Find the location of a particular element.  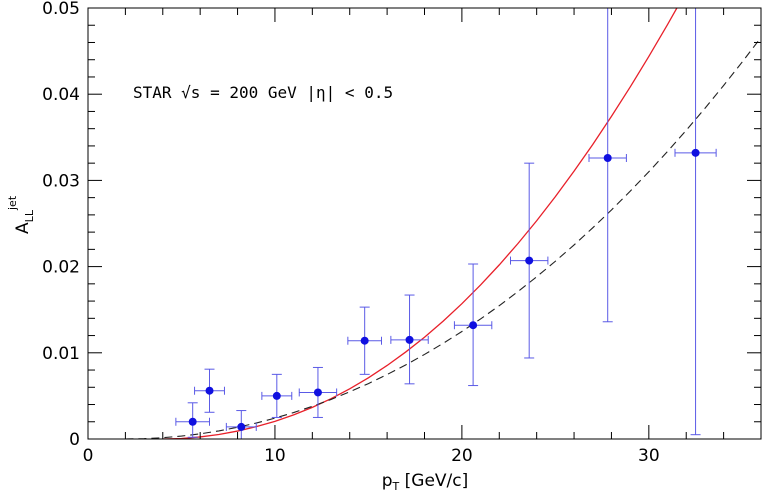

y-axis-title-sup: jet is located at coordinates (12, 203).